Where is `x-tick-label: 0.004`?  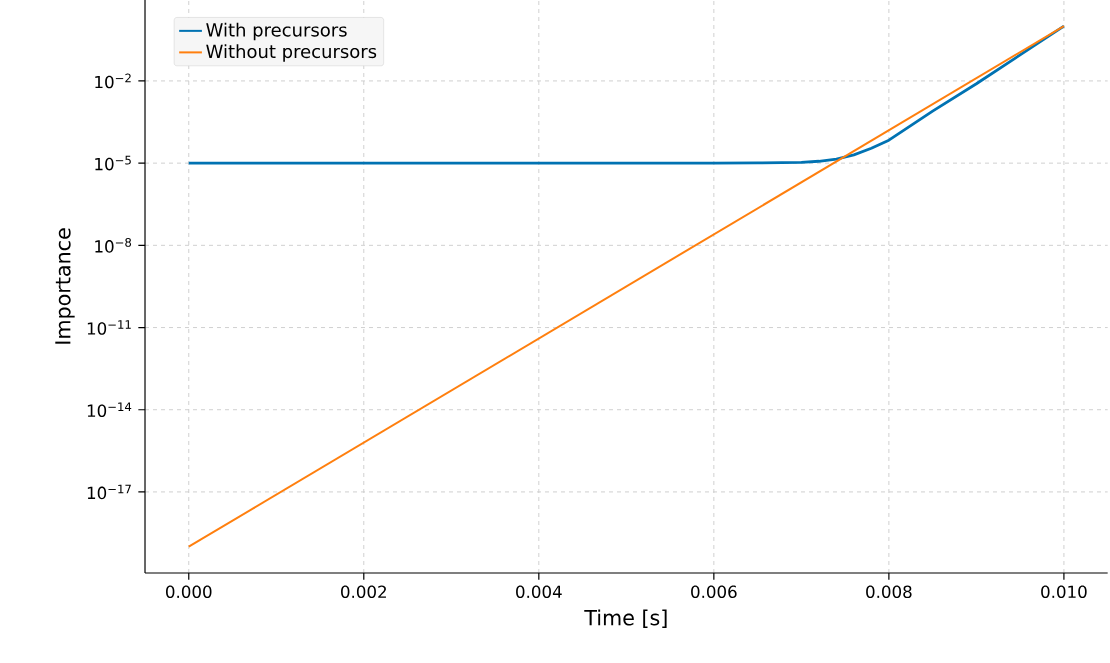 x-tick-label: 0.004 is located at coordinates (539, 592).